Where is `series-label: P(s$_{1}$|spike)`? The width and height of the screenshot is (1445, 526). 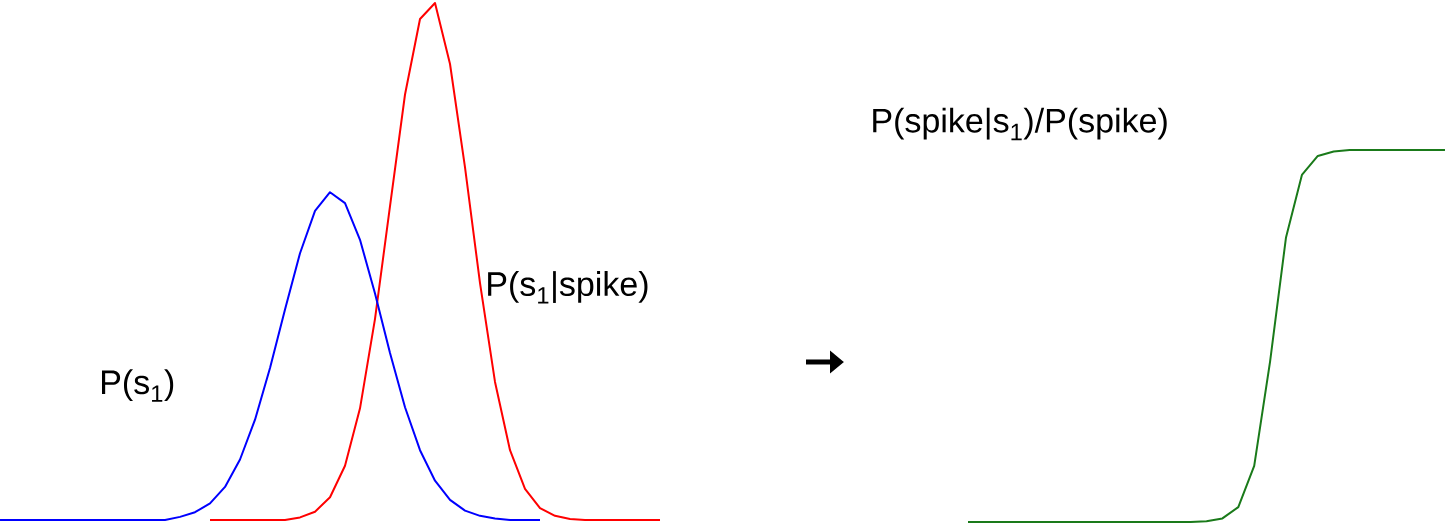
series-label: P(s$_{1}$|spike) is located at coordinates (568, 287).